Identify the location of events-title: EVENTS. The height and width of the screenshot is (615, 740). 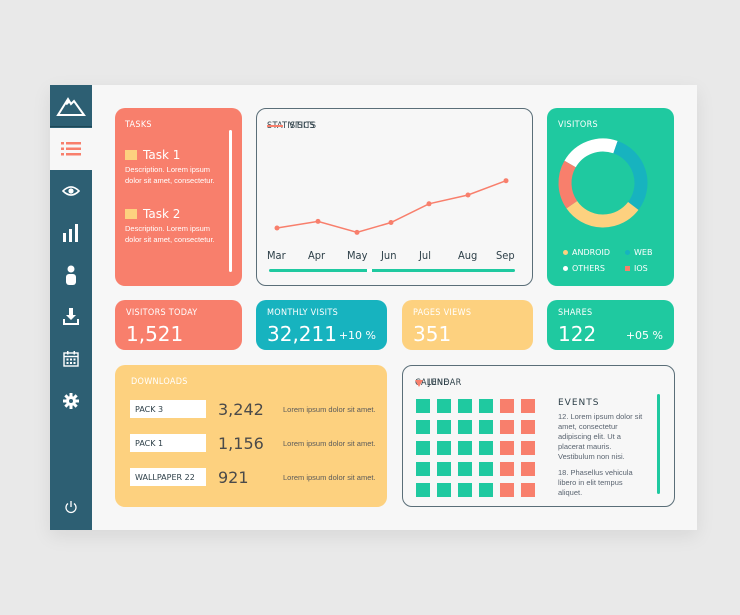
(579, 403).